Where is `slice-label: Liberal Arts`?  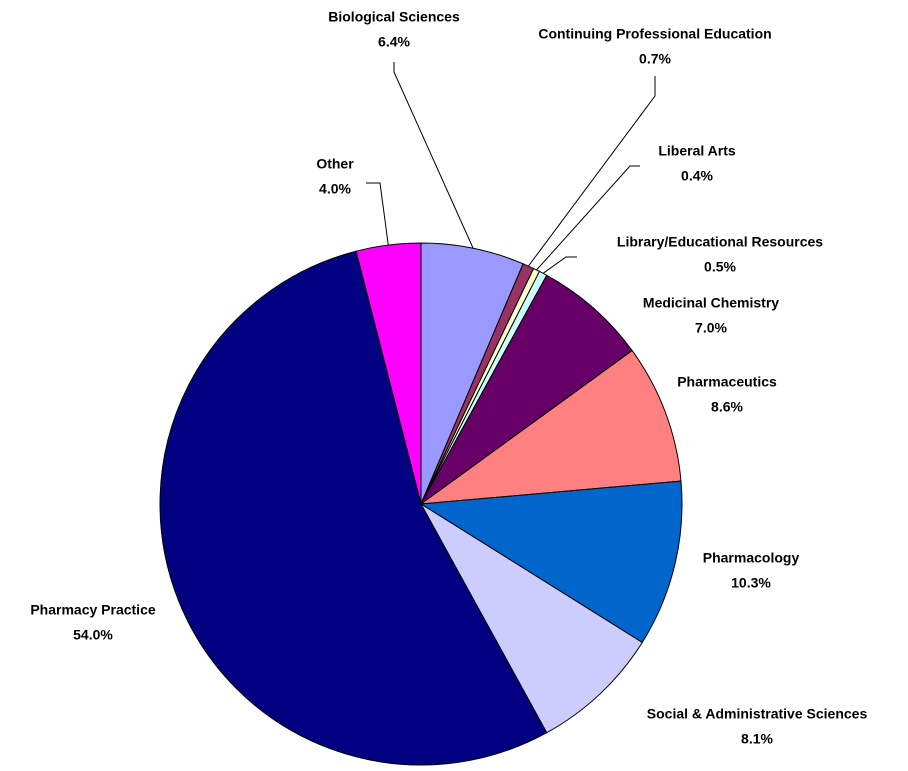
slice-label: Liberal Arts is located at coordinates (696, 151).